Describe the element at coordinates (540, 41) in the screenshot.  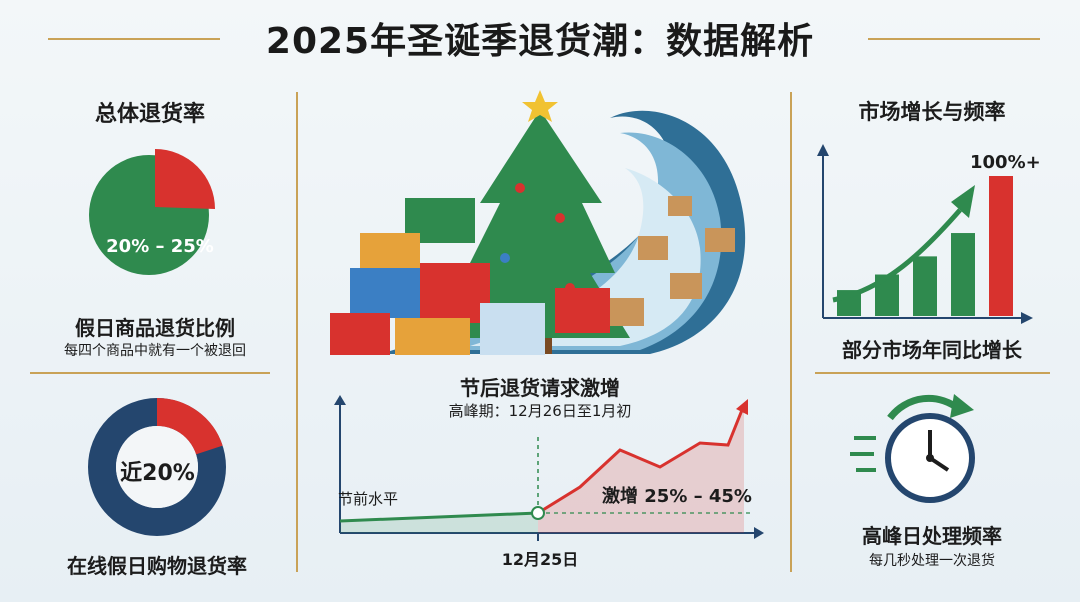
I see `page-title: 2025年圣诞季退货潮：数据解析` at that location.